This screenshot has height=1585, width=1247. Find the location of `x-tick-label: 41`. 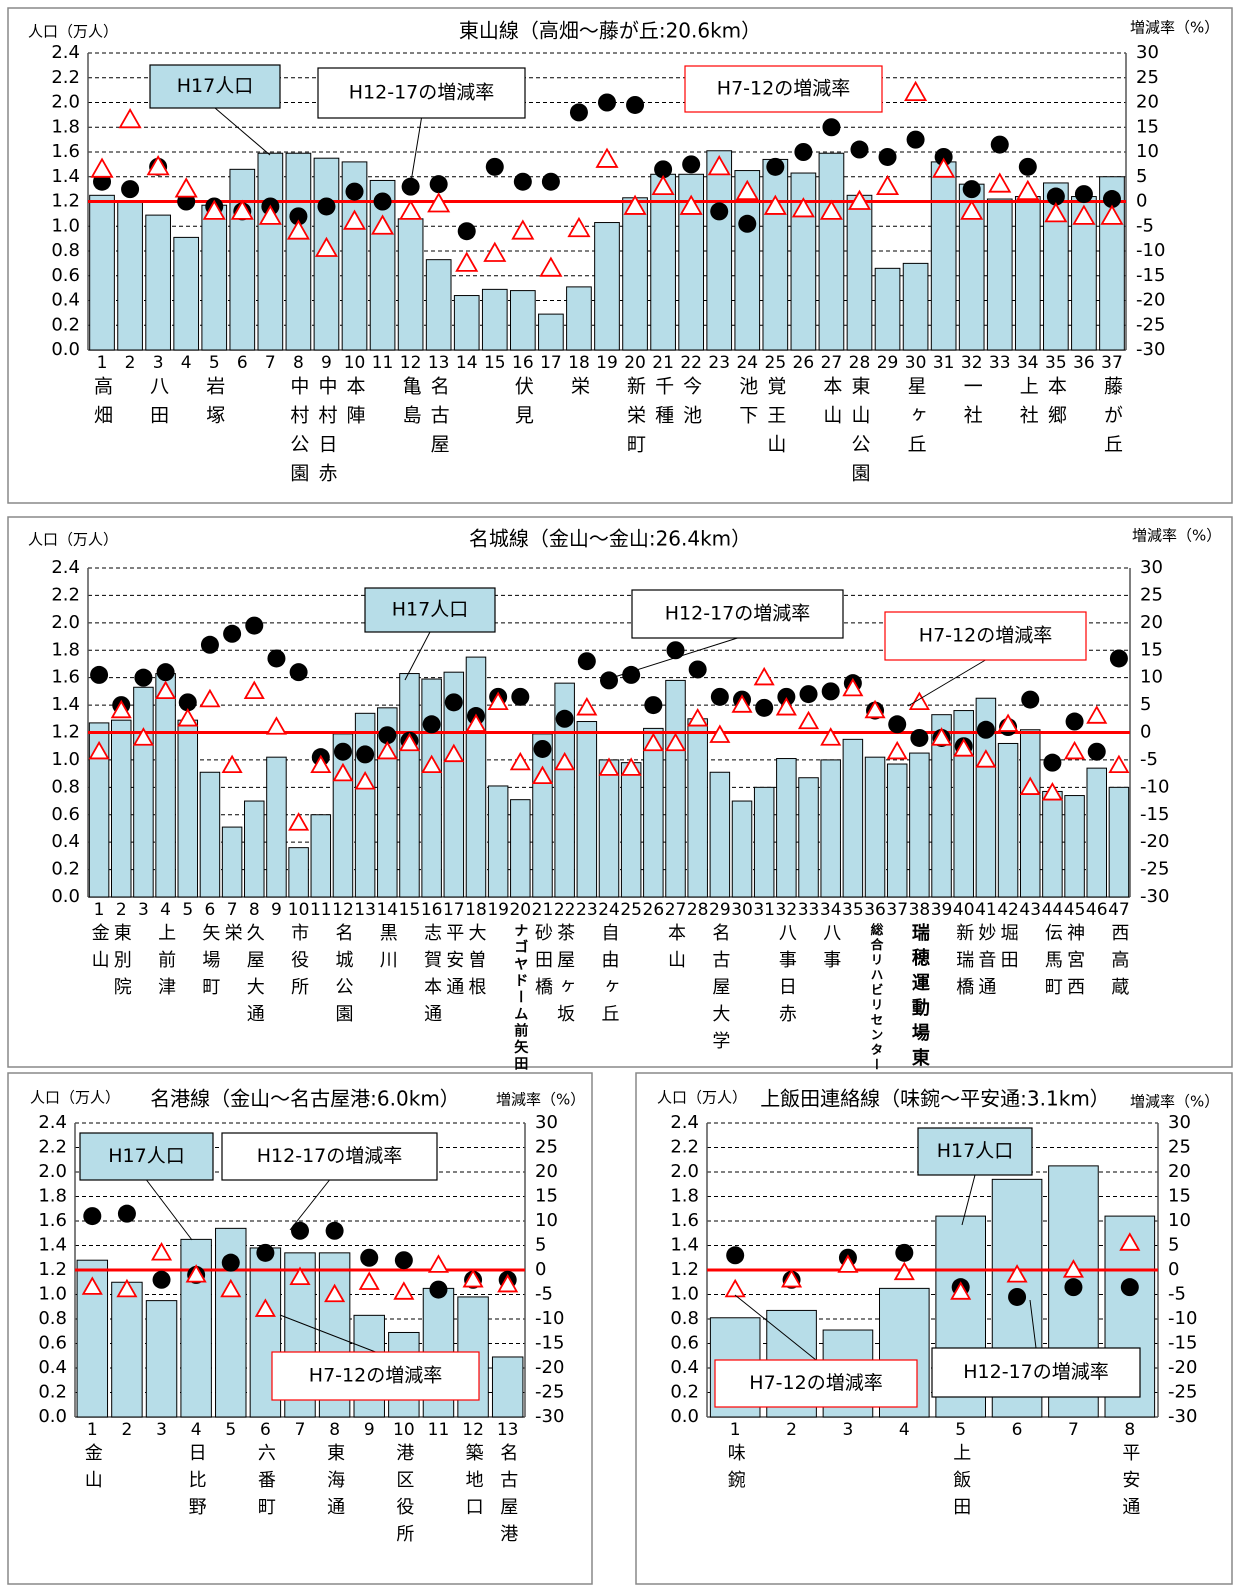

x-tick-label: 41 is located at coordinates (986, 910).